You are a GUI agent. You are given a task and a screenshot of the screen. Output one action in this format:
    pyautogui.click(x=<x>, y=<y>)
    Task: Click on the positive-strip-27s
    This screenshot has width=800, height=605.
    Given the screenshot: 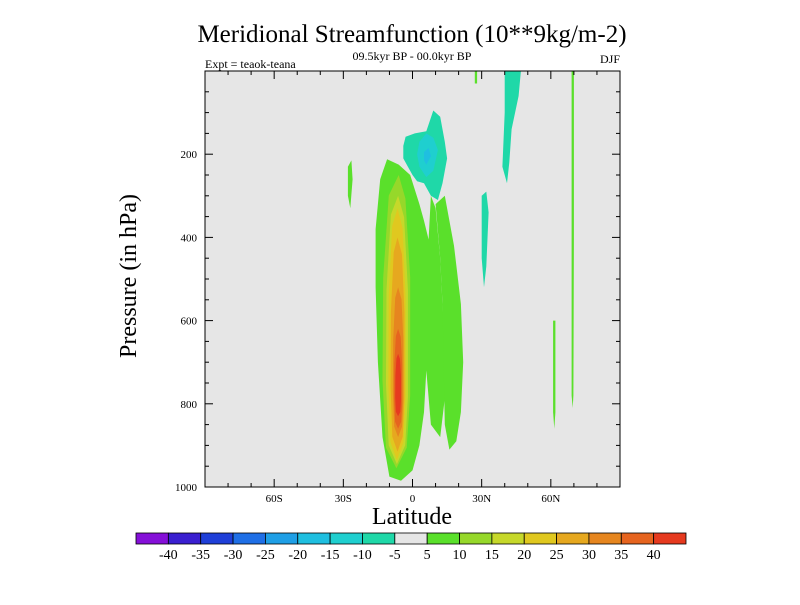 What is the action you would take?
    pyautogui.click(x=350, y=184)
    